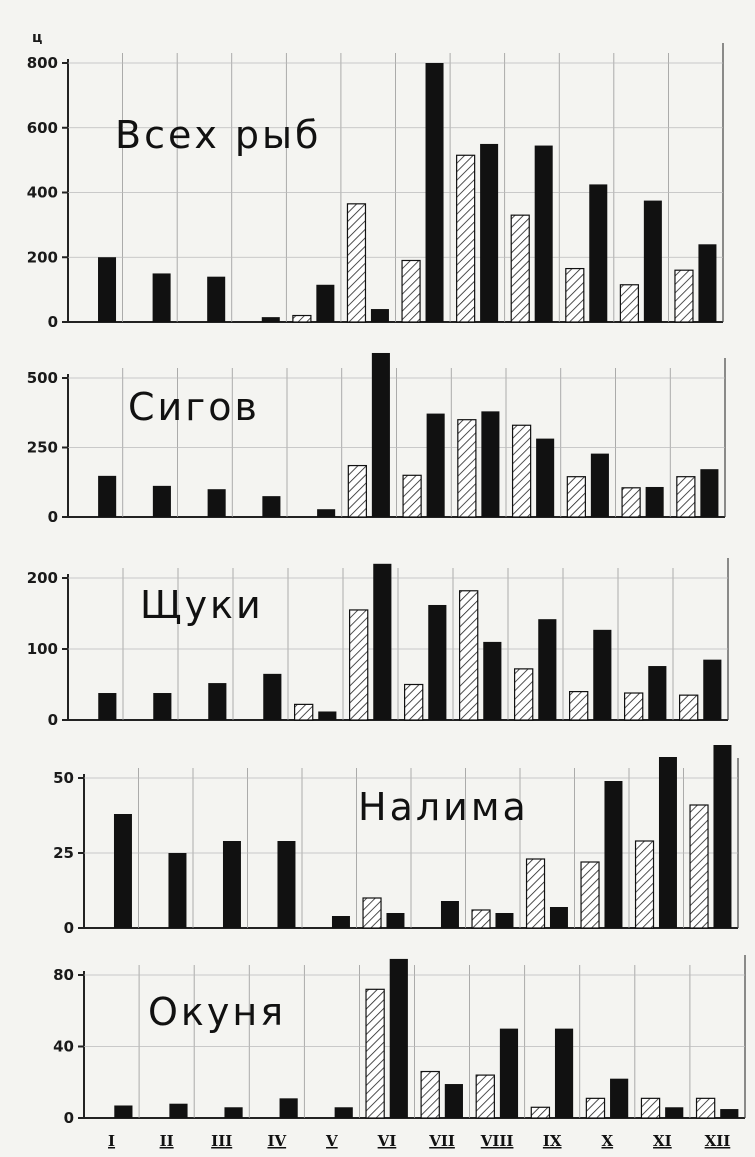 This screenshot has width=755, height=1157. Describe the element at coordinates (419, 1141) in the screenshot. I see `month-axis-labels: I II III IV V VI VII VIII IX X XI XII` at that location.